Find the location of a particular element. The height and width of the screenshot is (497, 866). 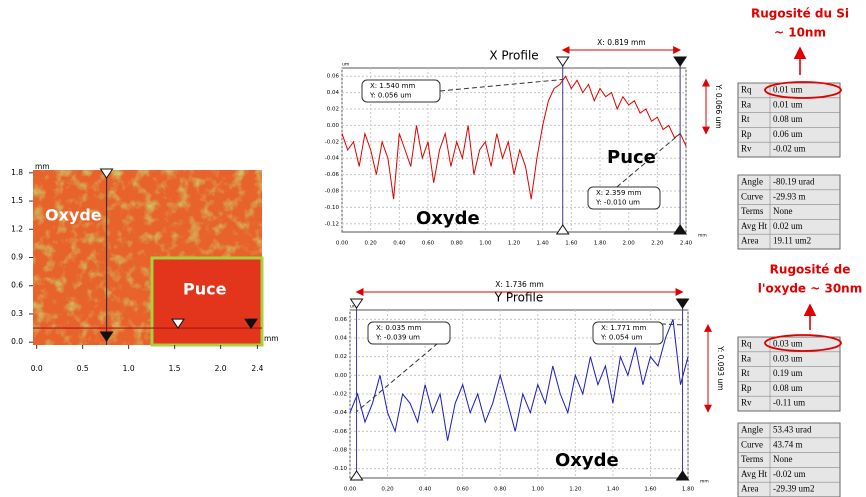

x-tick-label: 2.40 is located at coordinates (686, 244).